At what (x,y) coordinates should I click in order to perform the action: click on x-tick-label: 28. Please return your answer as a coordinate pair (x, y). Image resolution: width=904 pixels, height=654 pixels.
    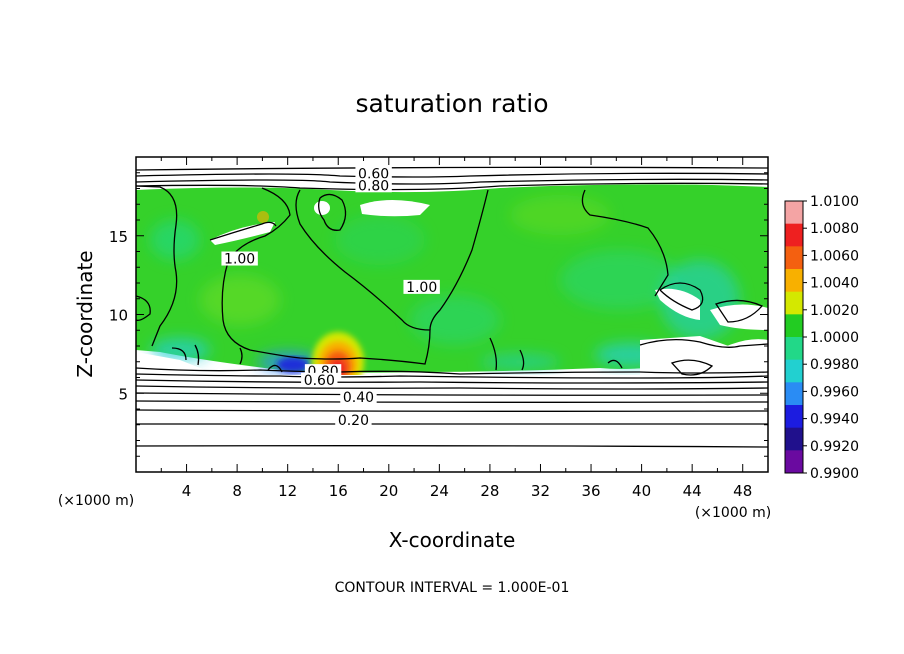
    Looking at the image, I should click on (489, 491).